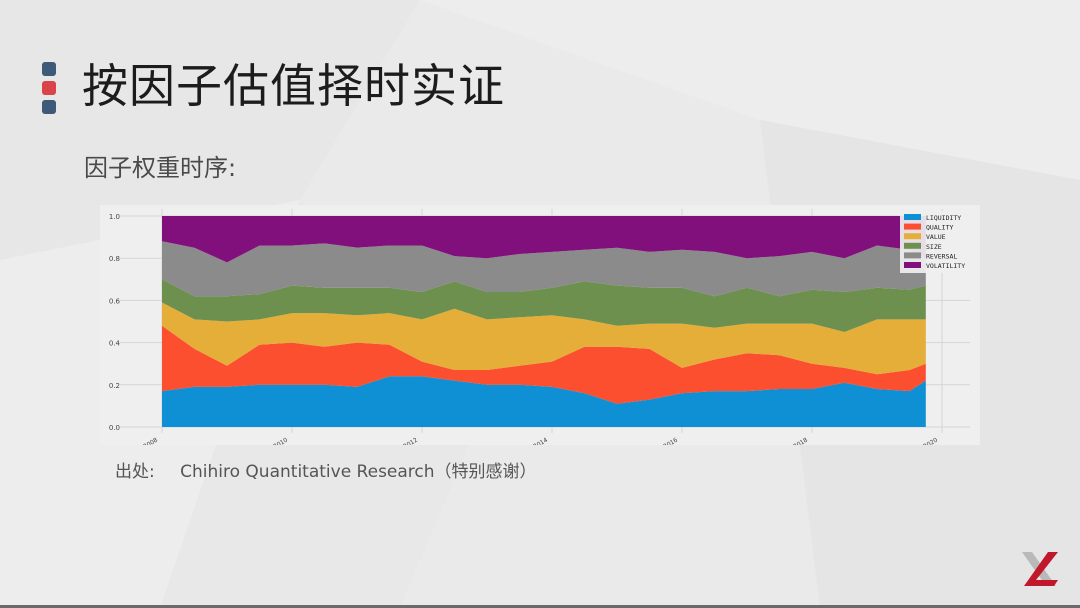 The width and height of the screenshot is (1080, 608). What do you see at coordinates (115, 322) in the screenshot?
I see `y-axis-ticks: 0.0 0.2 0.4 0.6 0.8 1.0` at bounding box center [115, 322].